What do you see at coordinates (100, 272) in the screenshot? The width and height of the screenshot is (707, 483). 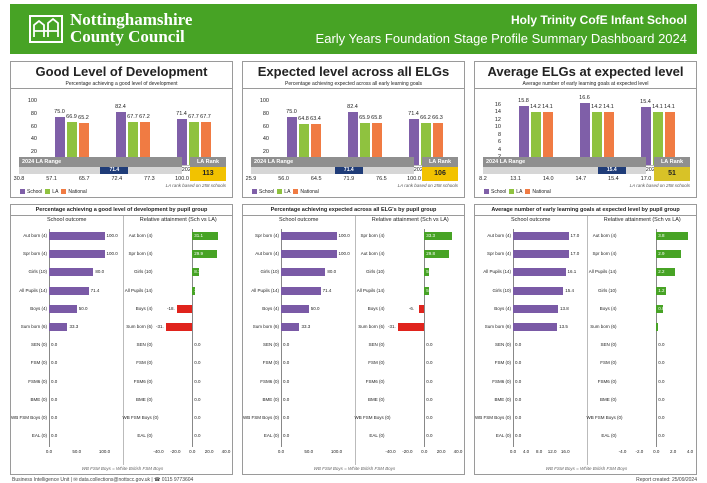 I see `school-value-label: 80.0` at bounding box center [100, 272].